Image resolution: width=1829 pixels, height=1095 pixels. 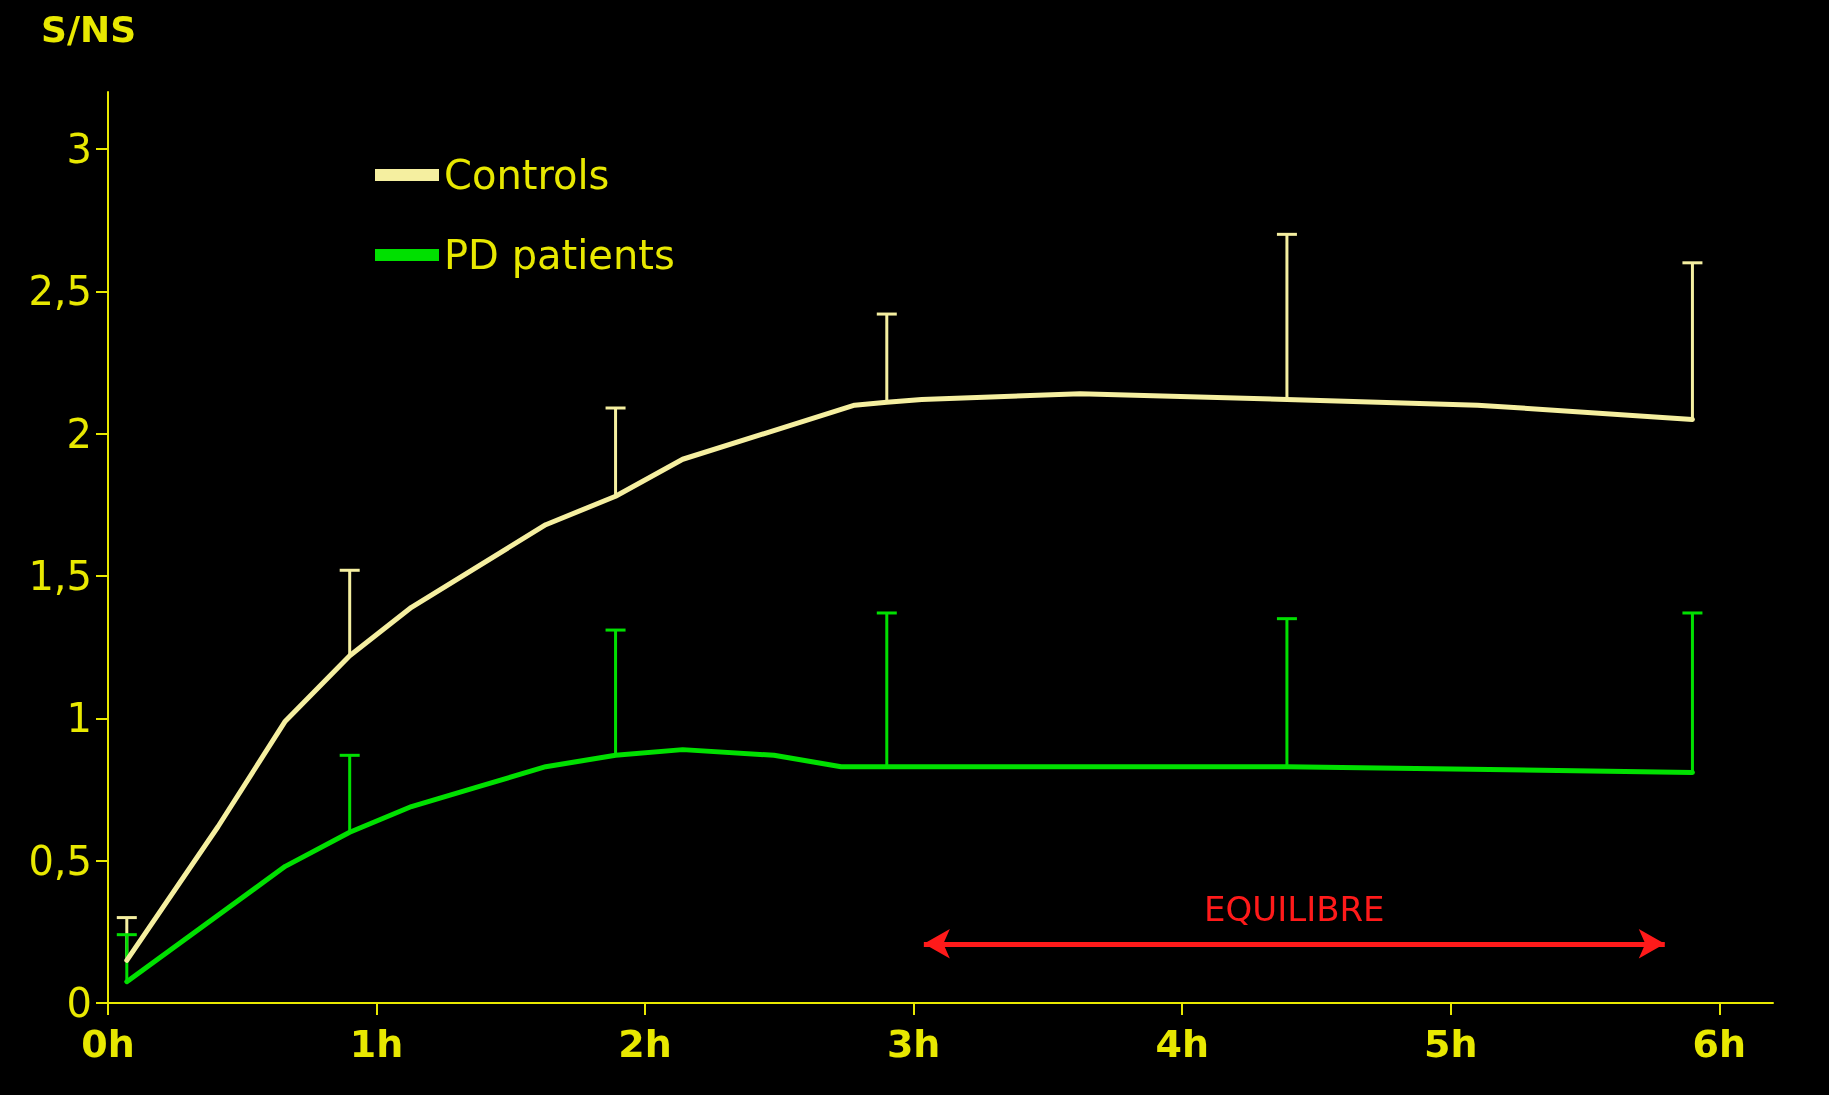 What do you see at coordinates (645, 1044) in the screenshot?
I see `x-tick-label: 2h` at bounding box center [645, 1044].